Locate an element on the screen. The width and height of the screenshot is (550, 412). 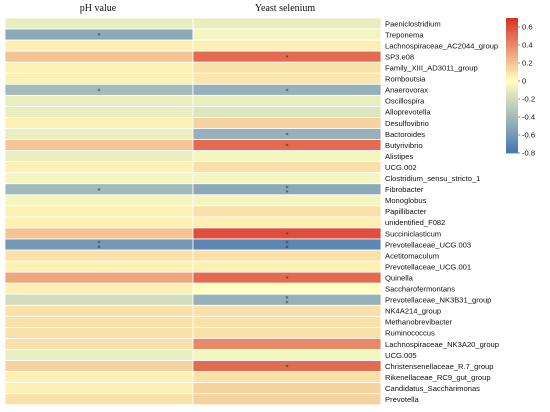
colorbar-tick-label: -0.2 is located at coordinates (528, 99).